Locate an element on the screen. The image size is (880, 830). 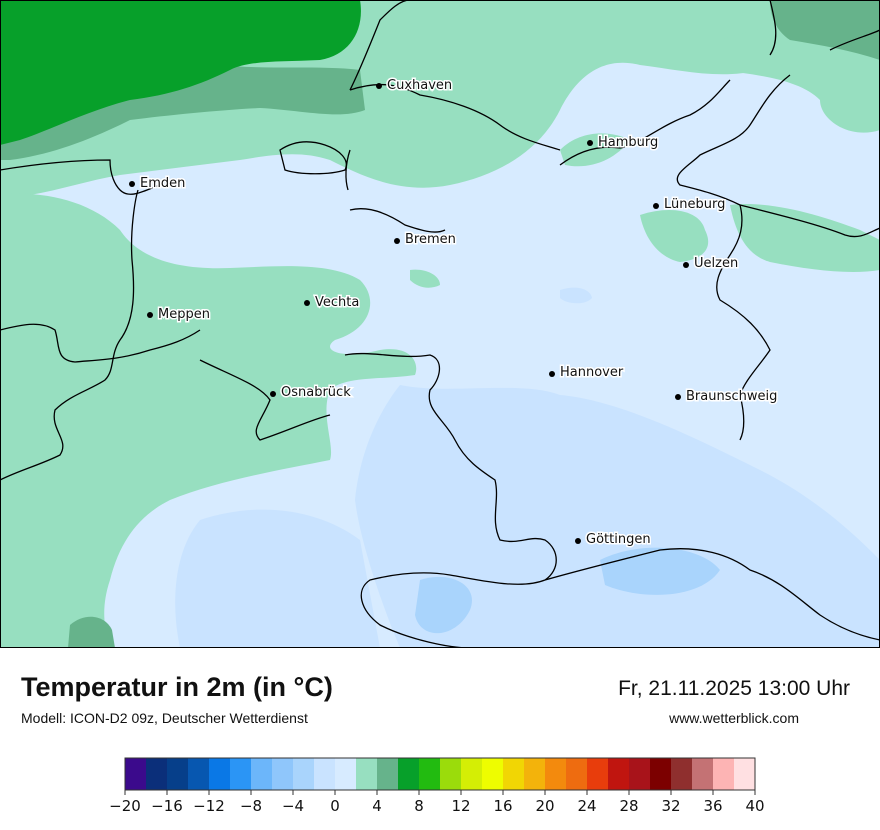
city-label: Emden is located at coordinates (162, 183).